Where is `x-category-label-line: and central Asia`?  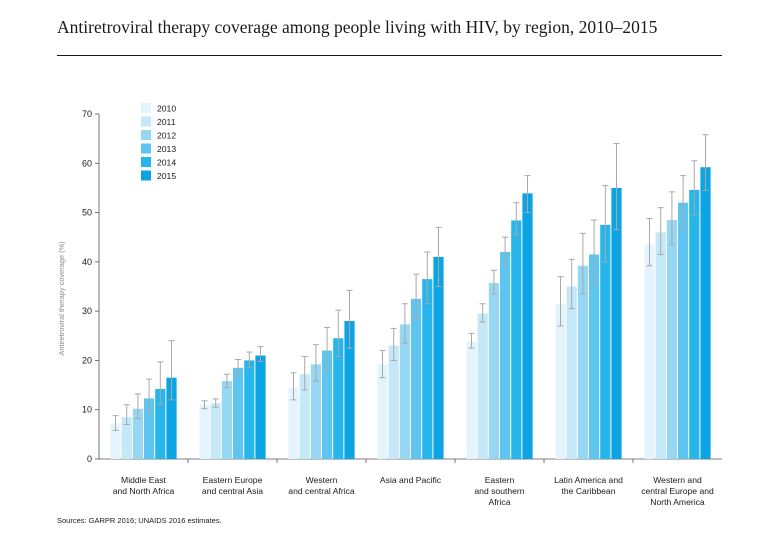
x-category-label-line: and central Asia is located at coordinates (232, 491).